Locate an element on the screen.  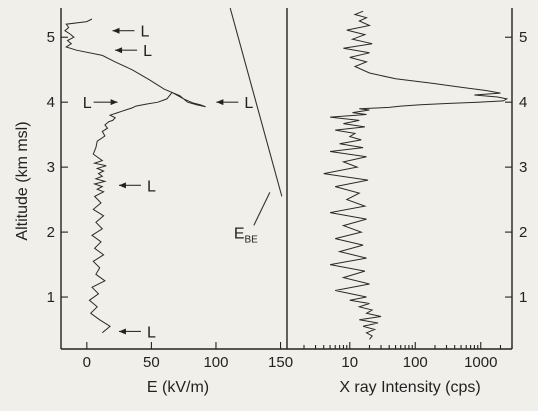
breakeven-field-line is located at coordinates (256, 102).